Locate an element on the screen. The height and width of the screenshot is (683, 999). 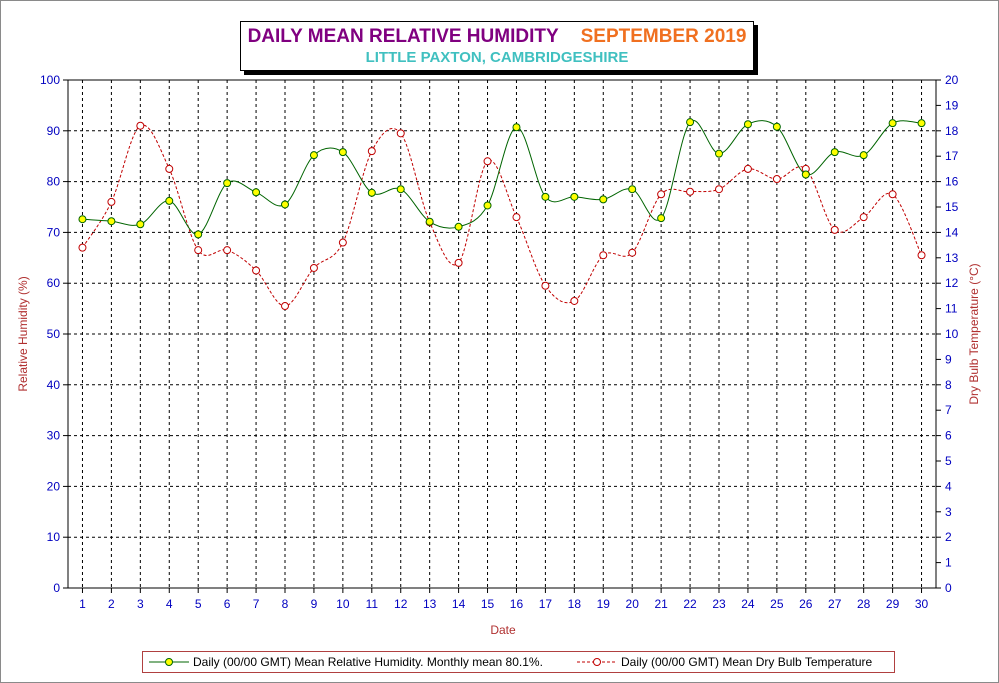
y-right-tick-label: 10 is located at coordinates (952, 334).